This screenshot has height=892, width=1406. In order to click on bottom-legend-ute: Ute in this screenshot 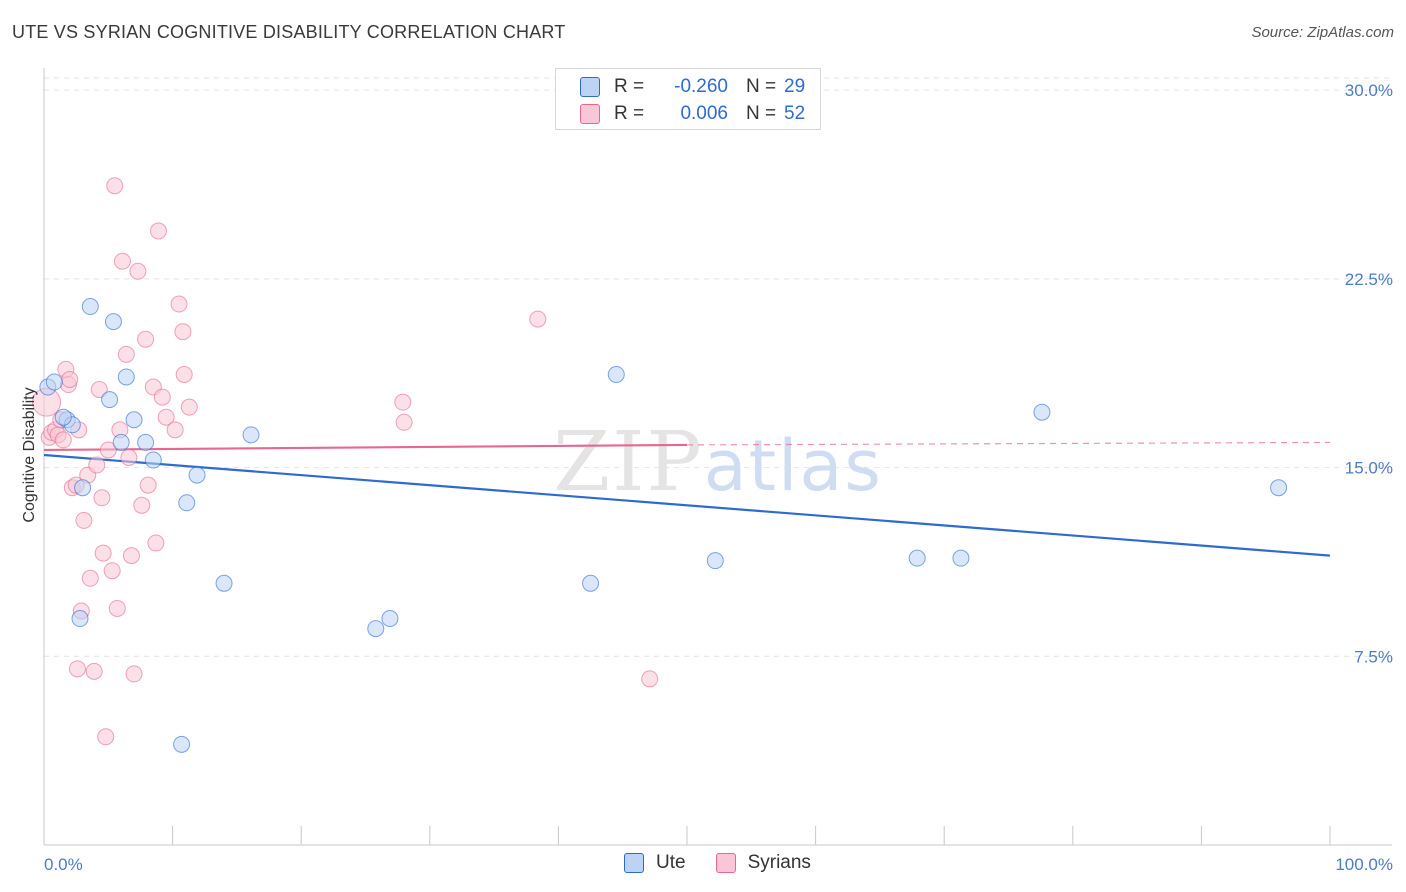, I will do `click(655, 863)`.